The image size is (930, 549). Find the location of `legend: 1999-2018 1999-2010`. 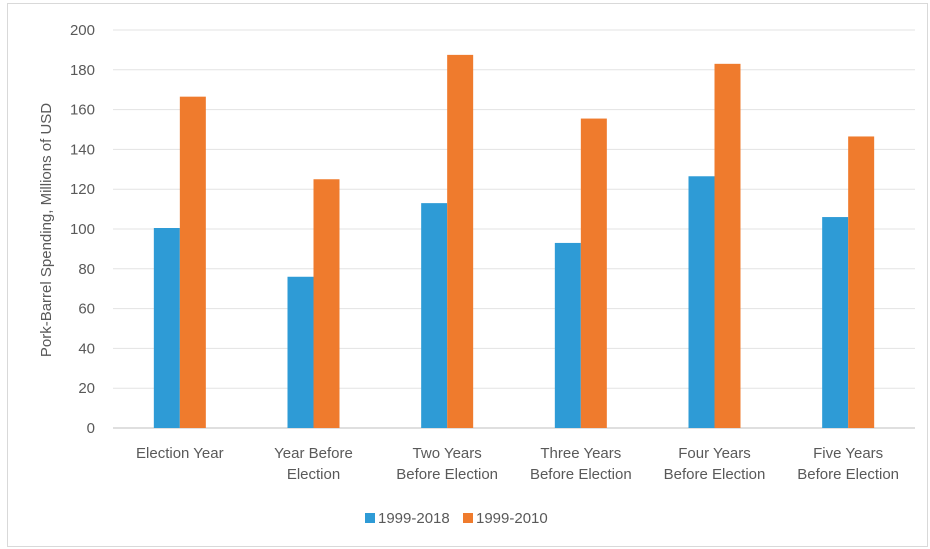

legend: 1999-2018 1999-2010 is located at coordinates (456, 518).